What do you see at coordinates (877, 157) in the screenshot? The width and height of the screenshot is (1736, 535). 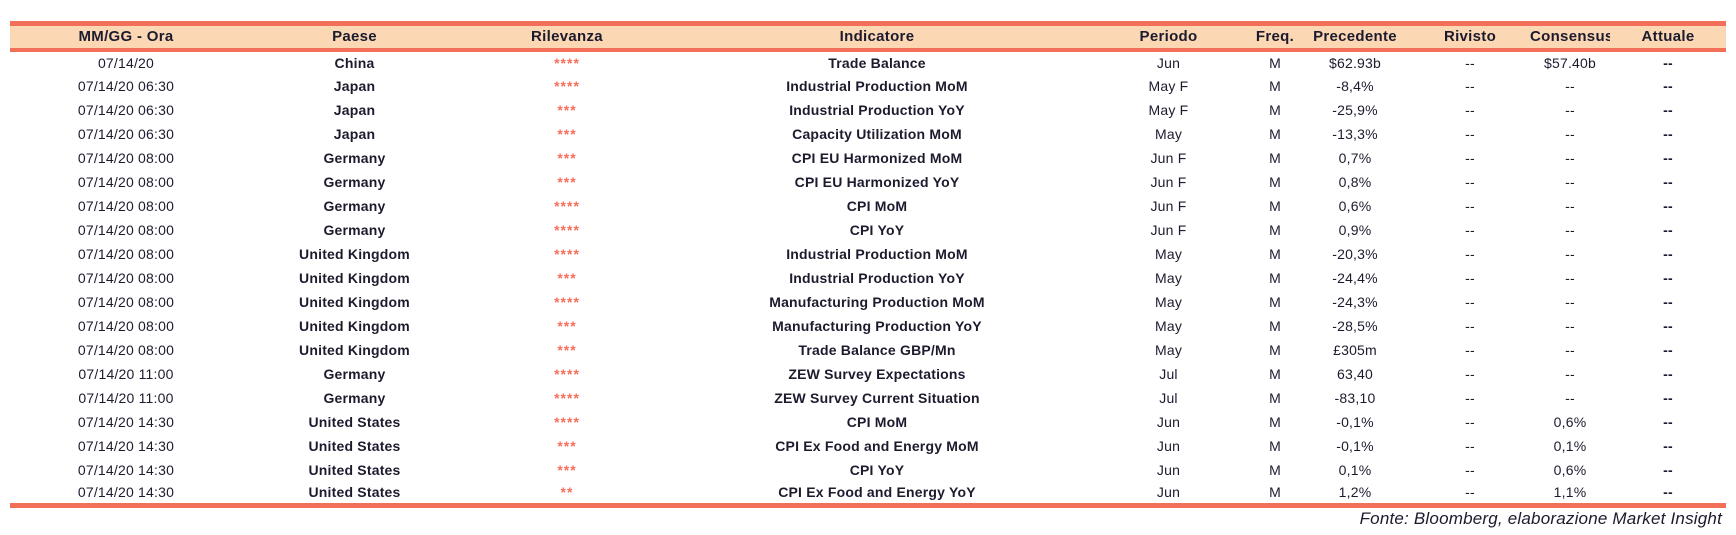 I see `cell-indicator: CPI EU Harmonized MoM` at bounding box center [877, 157].